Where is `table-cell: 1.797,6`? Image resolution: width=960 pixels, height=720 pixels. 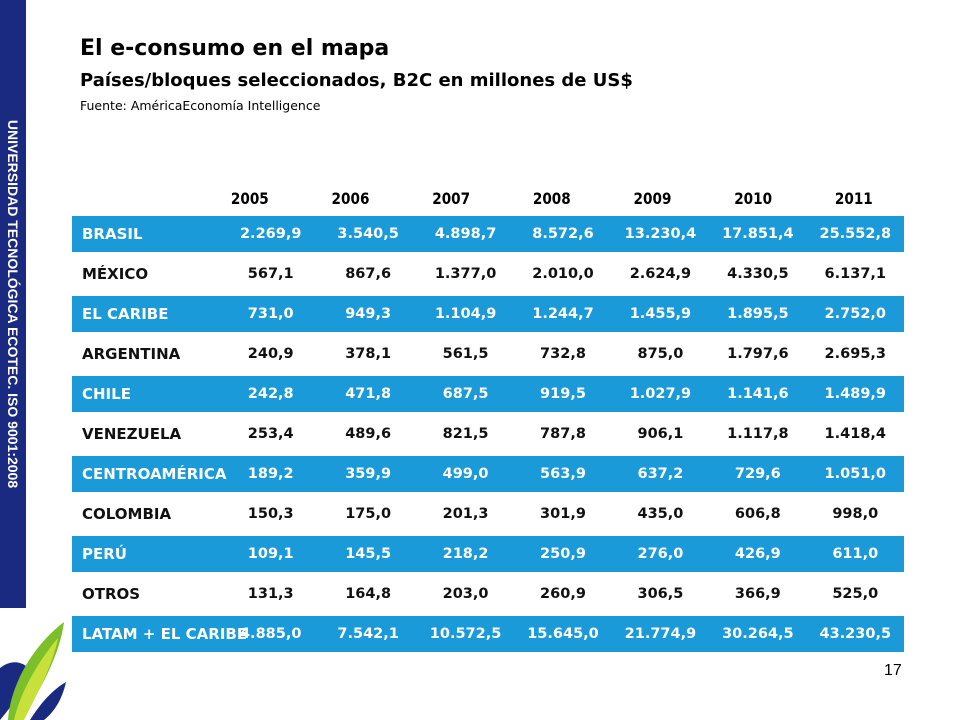
table-cell: 1.797,6 is located at coordinates (758, 354).